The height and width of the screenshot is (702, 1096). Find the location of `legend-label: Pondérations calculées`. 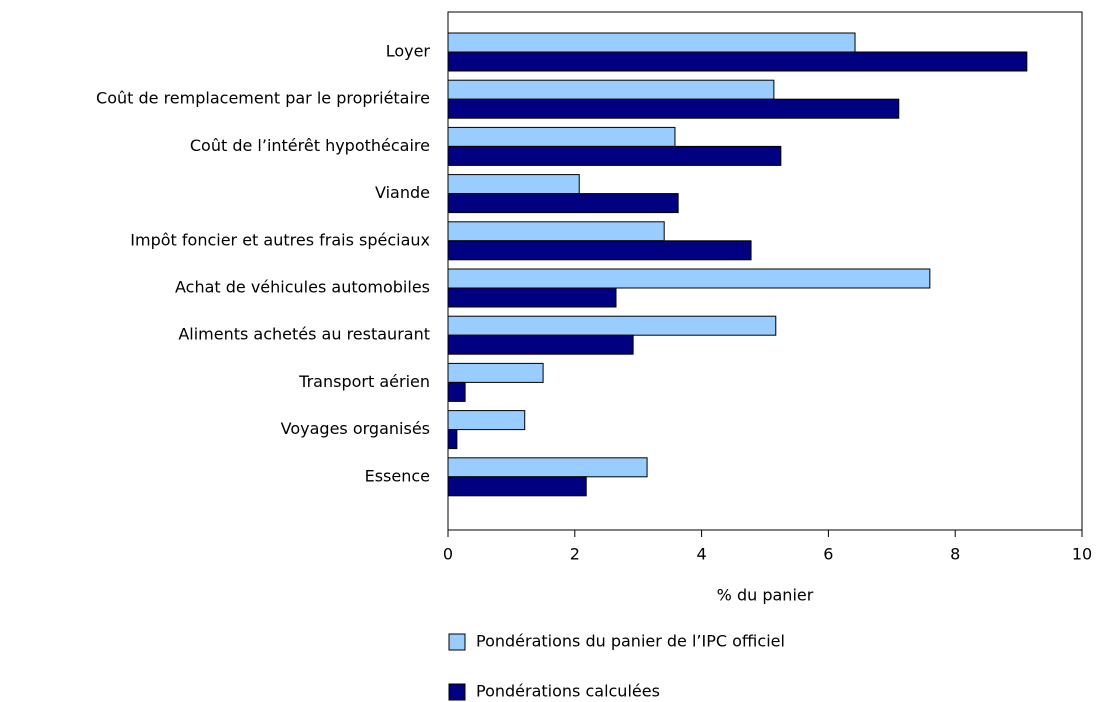

legend-label: Pondérations calculées is located at coordinates (568, 691).